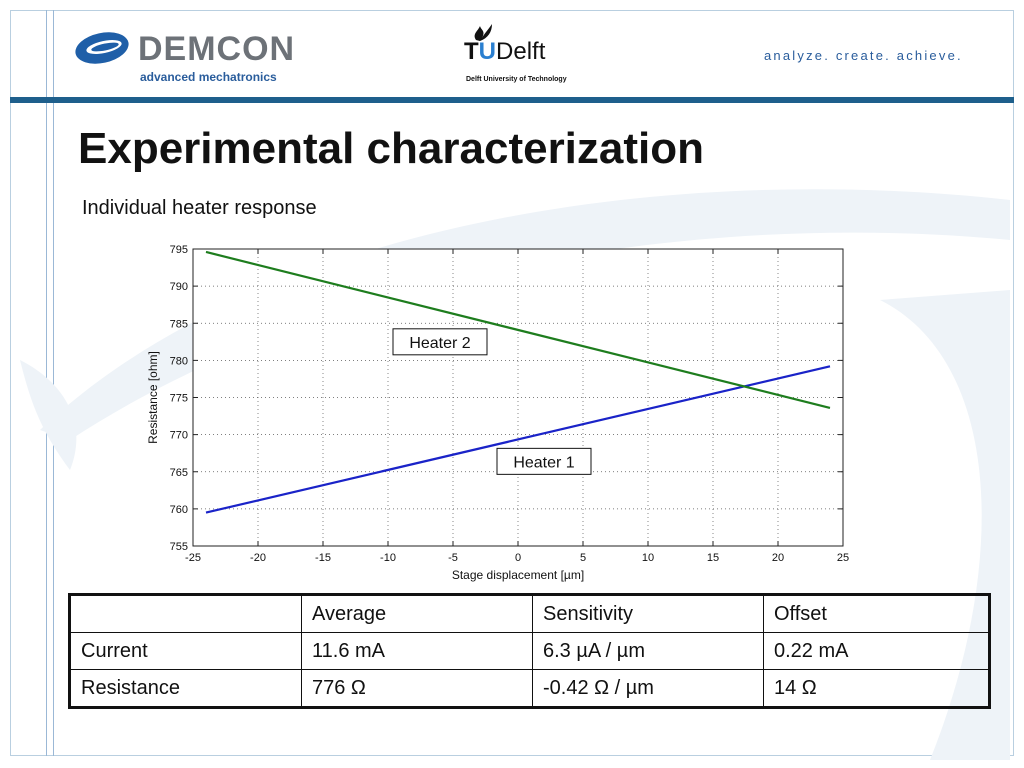 This screenshot has height=768, width=1024. What do you see at coordinates (102, 48) in the screenshot?
I see `demcon-ellipse-icon` at bounding box center [102, 48].